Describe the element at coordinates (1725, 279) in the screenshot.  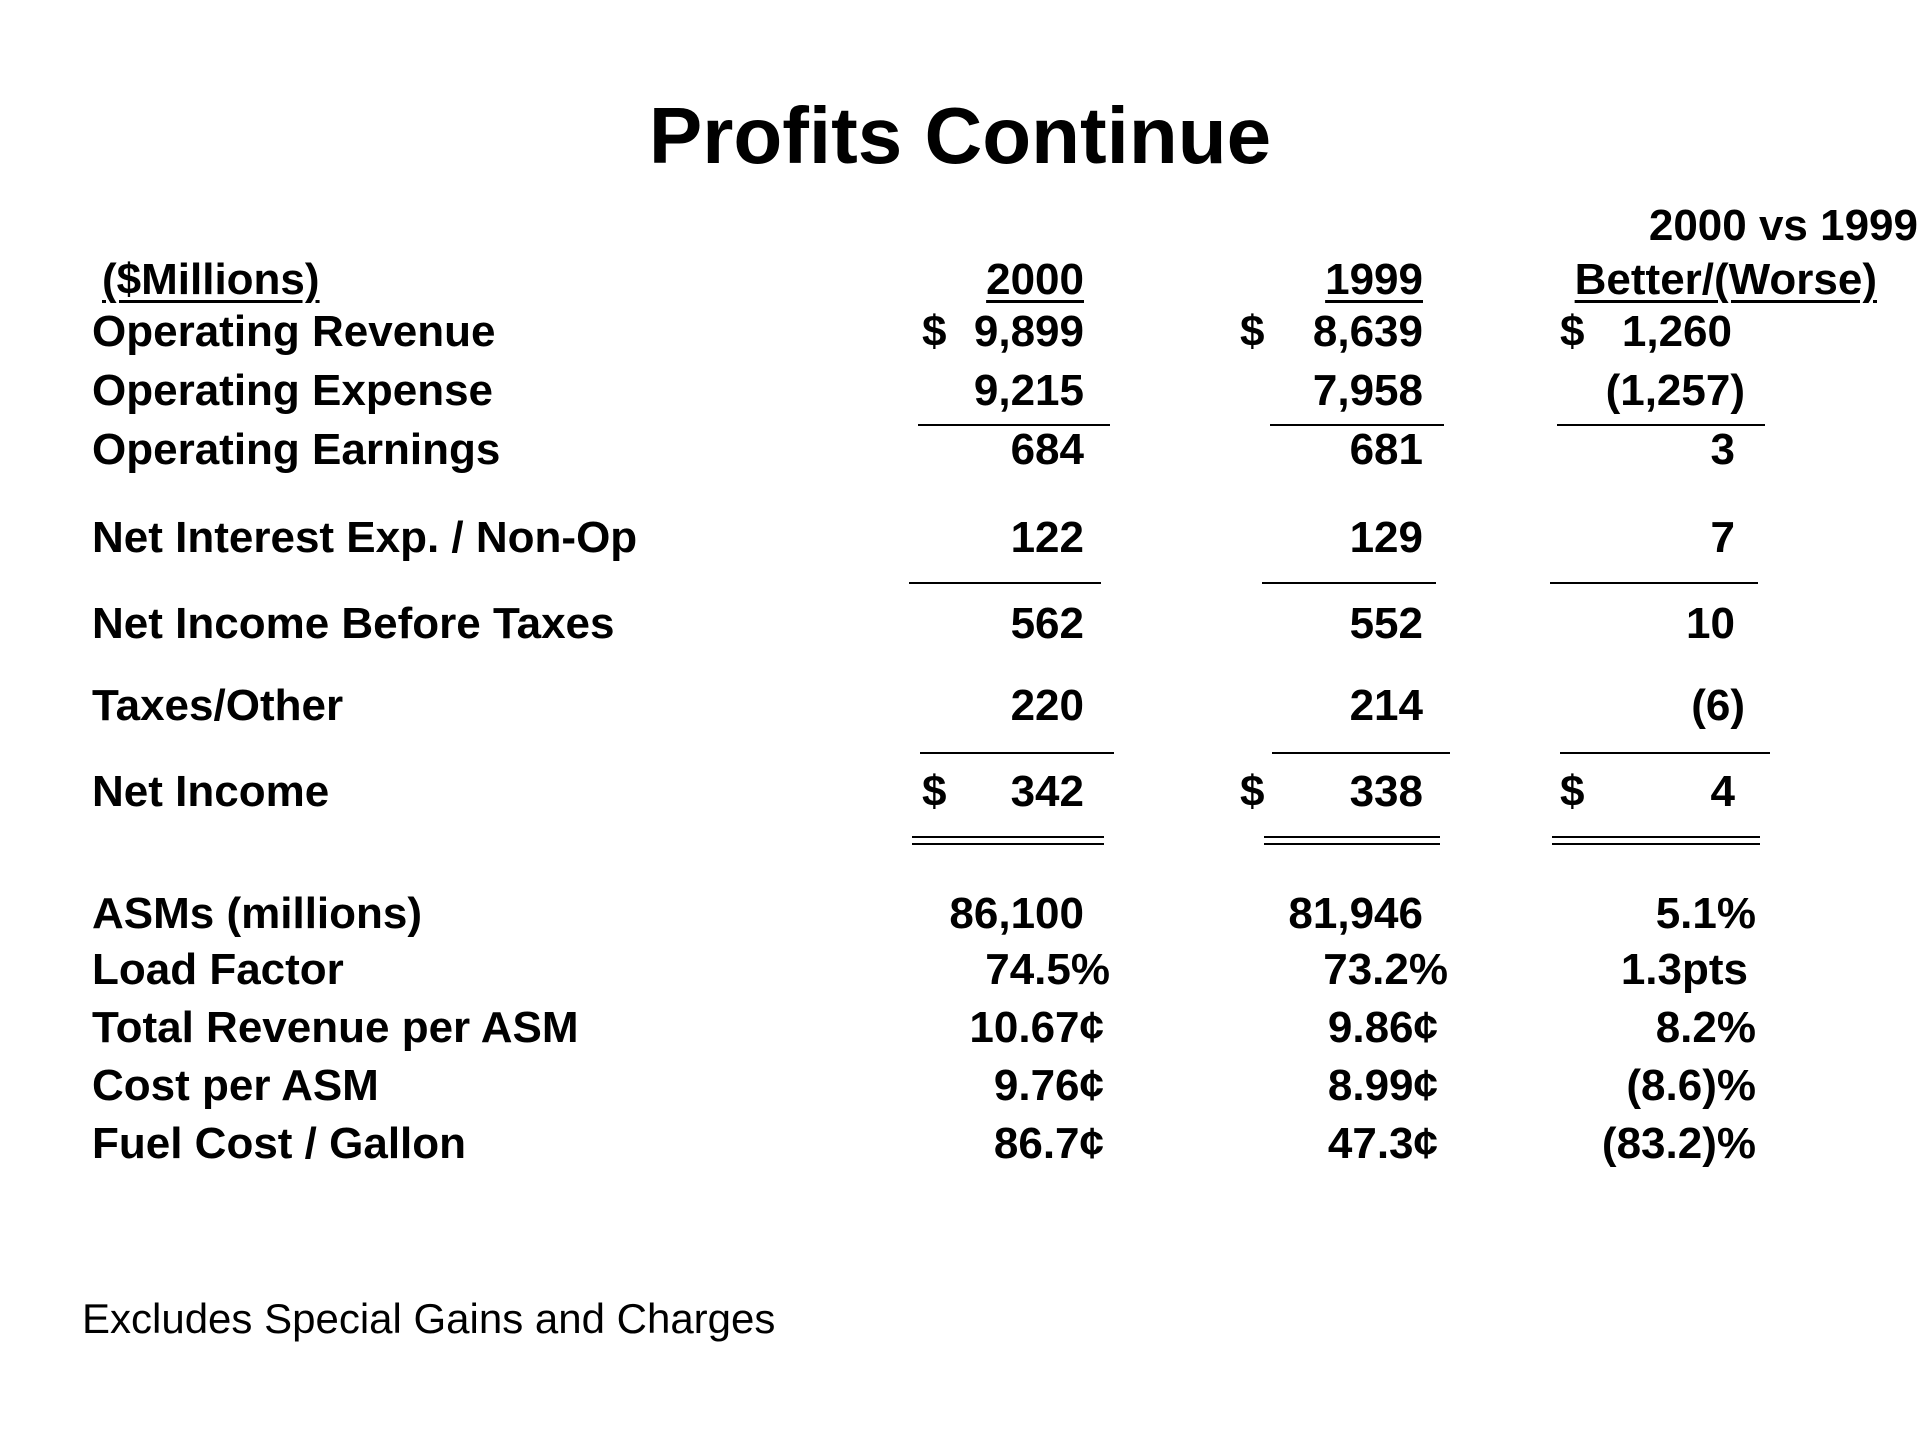
I see `comparison-header-bottom: Better/(Worse)` at that location.